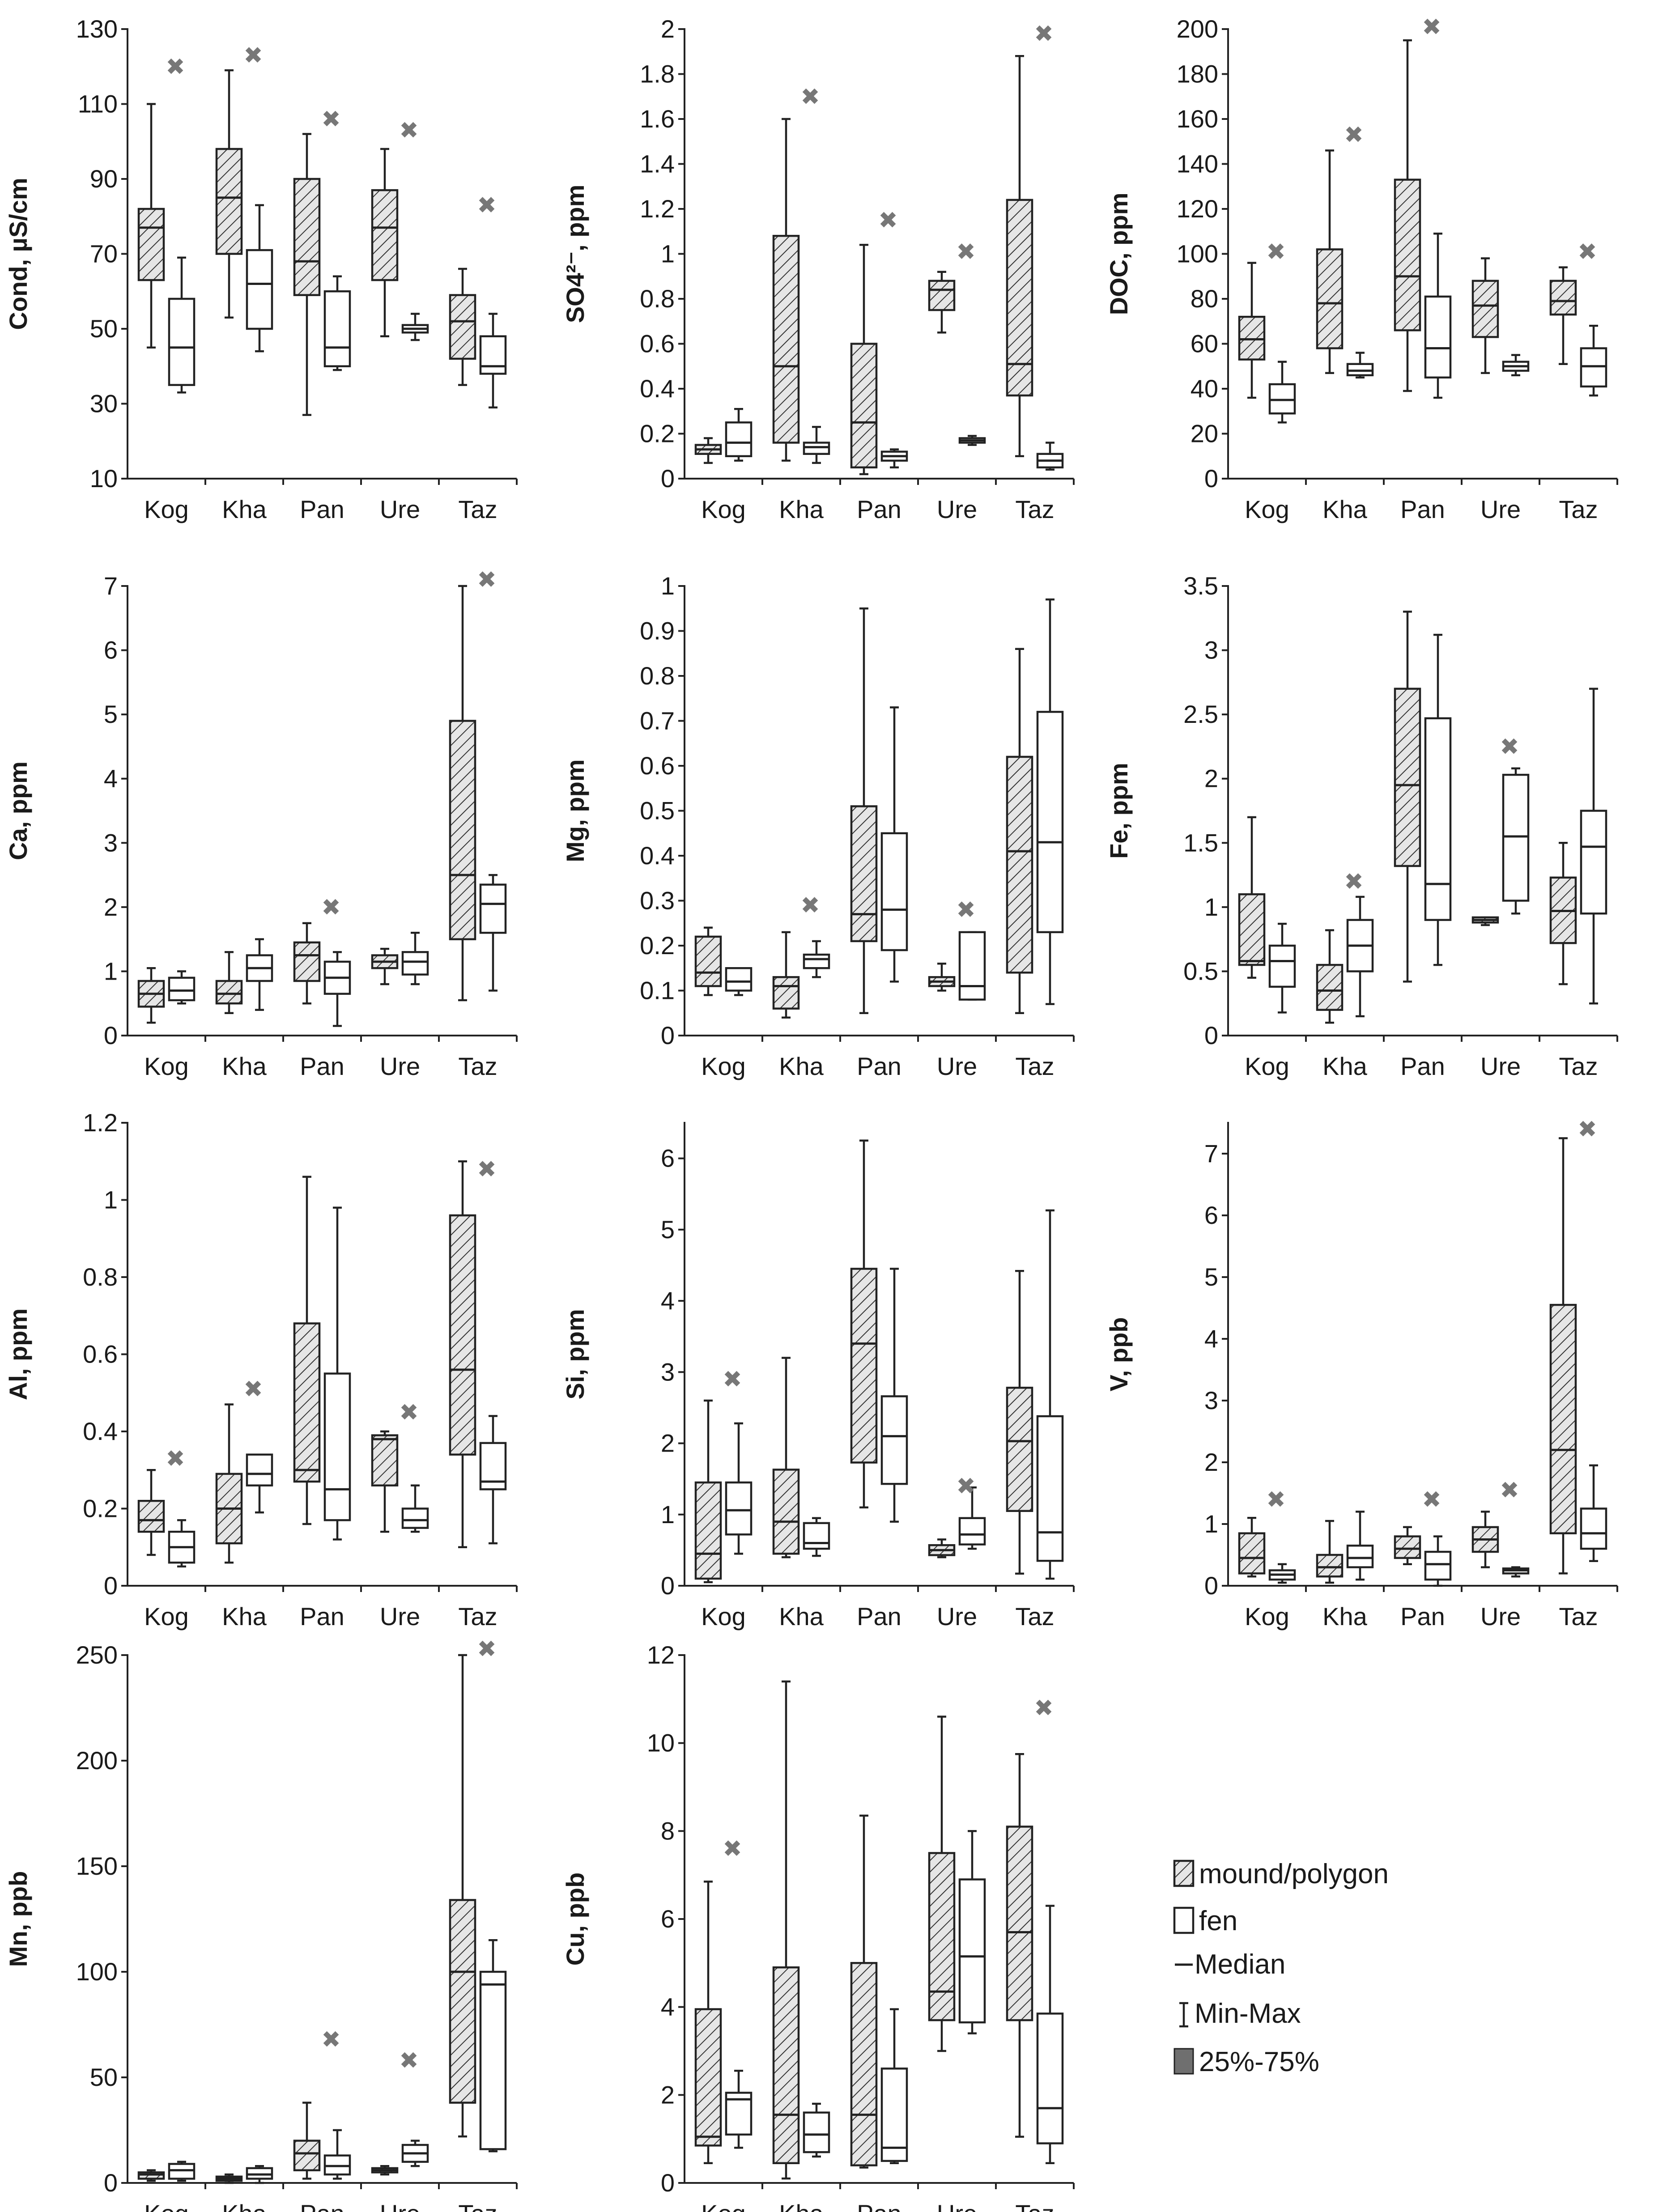  I want to click on y-tick-label: 50, so click(104, 2077).